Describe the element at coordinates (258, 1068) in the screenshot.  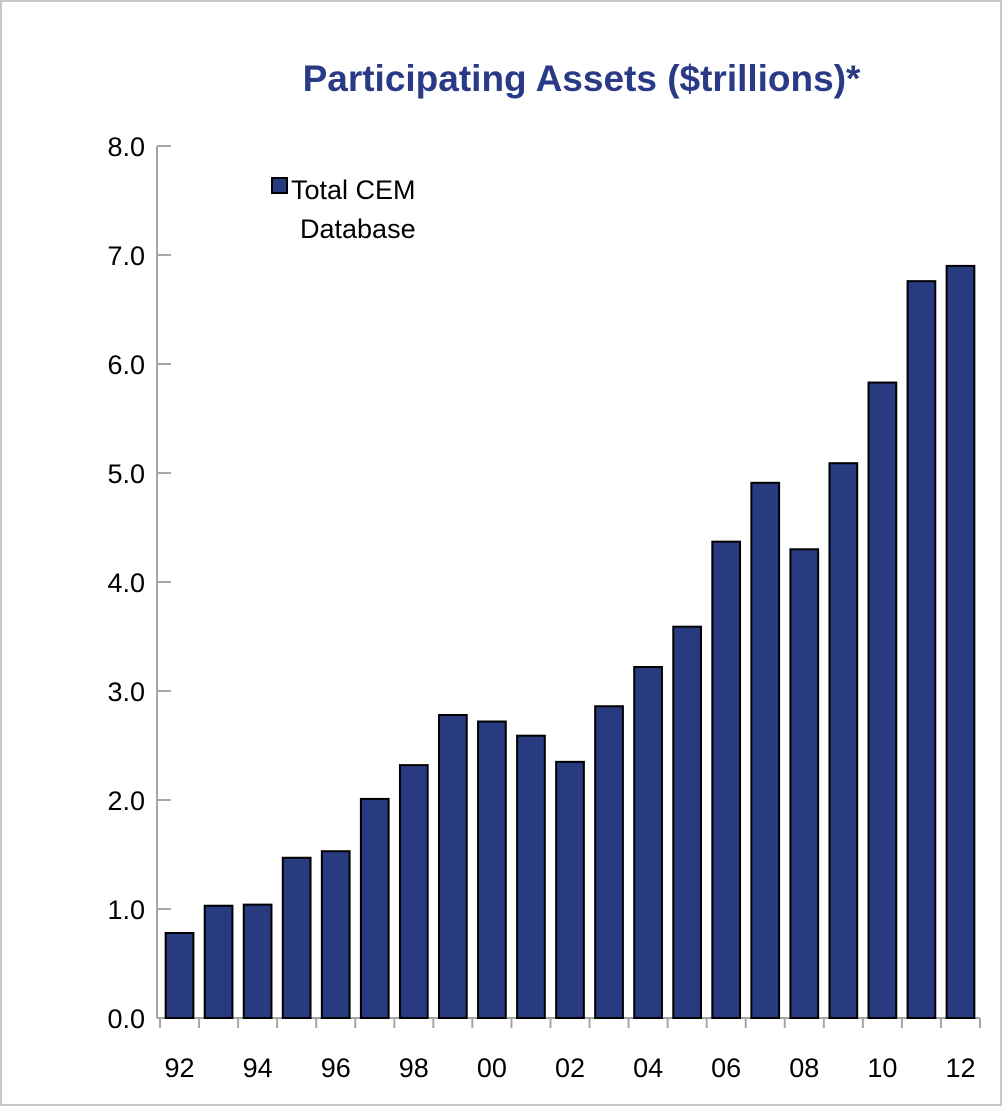
I see `x-tick-label: 94` at that location.